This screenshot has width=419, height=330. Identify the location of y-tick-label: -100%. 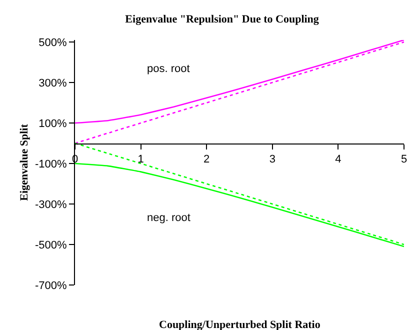
(51, 164).